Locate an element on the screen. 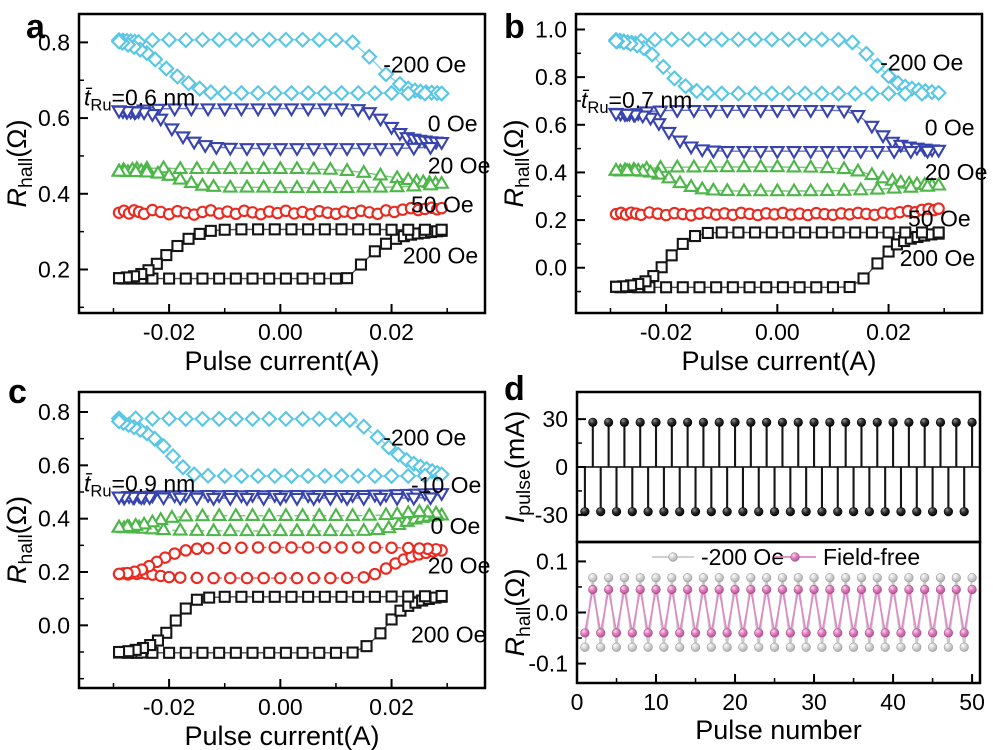 This screenshot has width=993, height=750. svg-text: t̄Ru=0.7 nm is located at coordinates (636, 102).